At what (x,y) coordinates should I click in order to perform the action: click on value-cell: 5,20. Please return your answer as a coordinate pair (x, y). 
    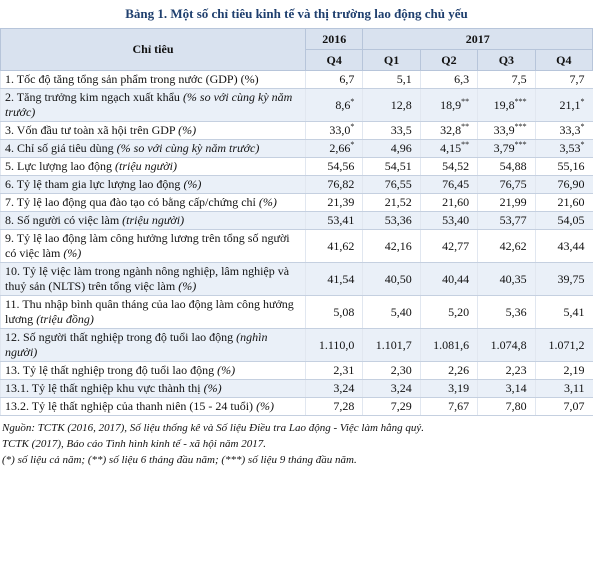
    Looking at the image, I should click on (448, 312).